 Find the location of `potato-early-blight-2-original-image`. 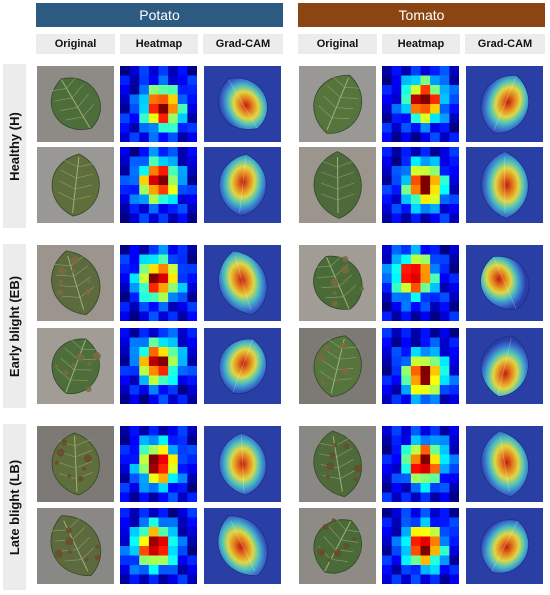

potato-early-blight-2-original-image is located at coordinates (75, 366).